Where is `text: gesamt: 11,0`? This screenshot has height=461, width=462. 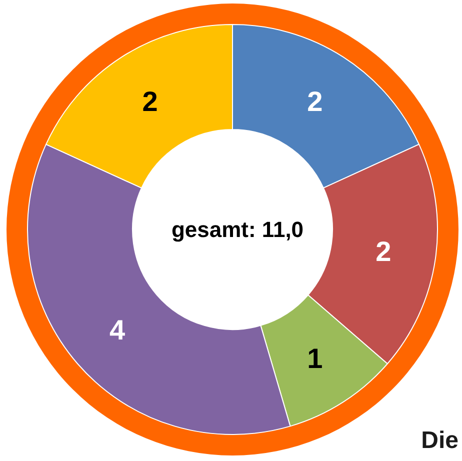 text: gesamt: 11,0 is located at coordinates (237, 229).